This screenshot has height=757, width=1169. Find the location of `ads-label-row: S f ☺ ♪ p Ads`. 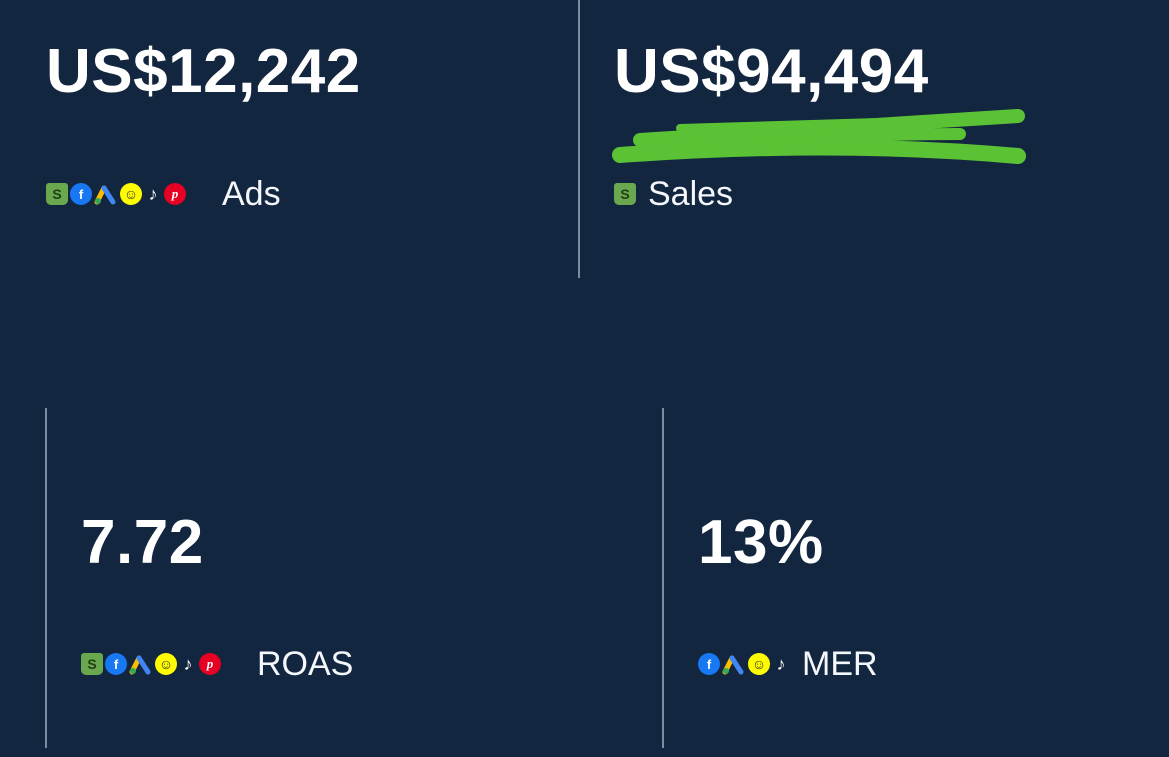

ads-label-row: S f ☺ ♪ p Ads is located at coordinates (163, 194).